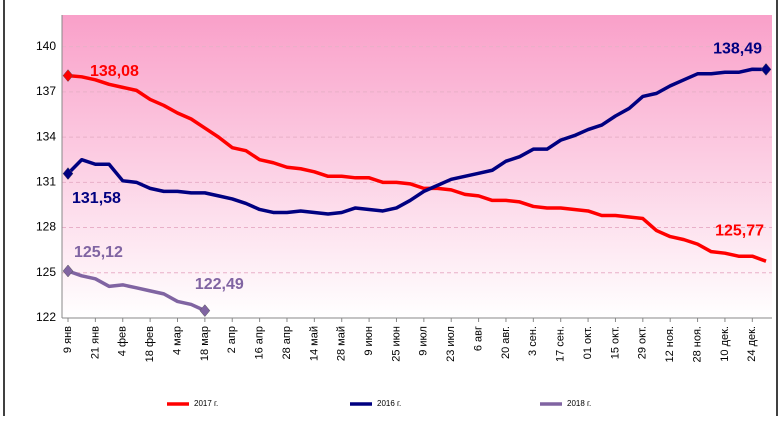  Describe the element at coordinates (114, 71) in the screenshot. I see `value-label: 138,08` at that location.